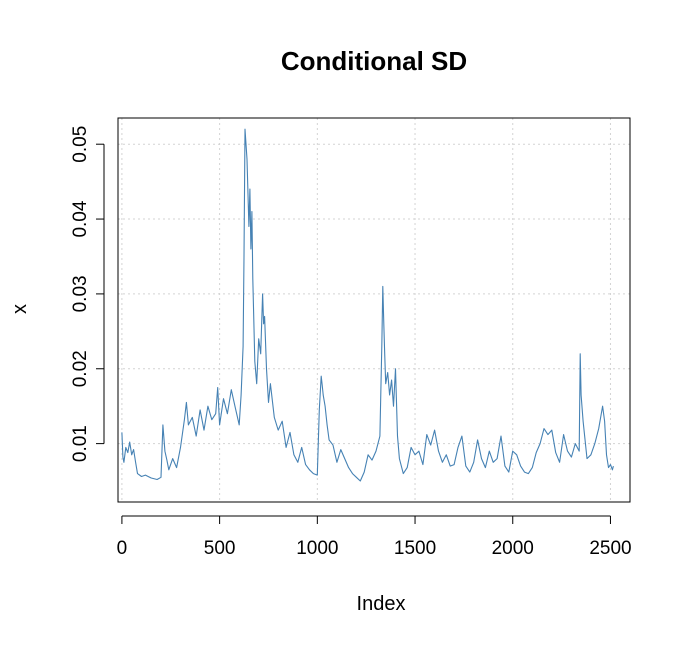 The width and height of the screenshot is (691, 648). Describe the element at coordinates (610, 548) in the screenshot. I see `x-tick-label: 2500` at that location.